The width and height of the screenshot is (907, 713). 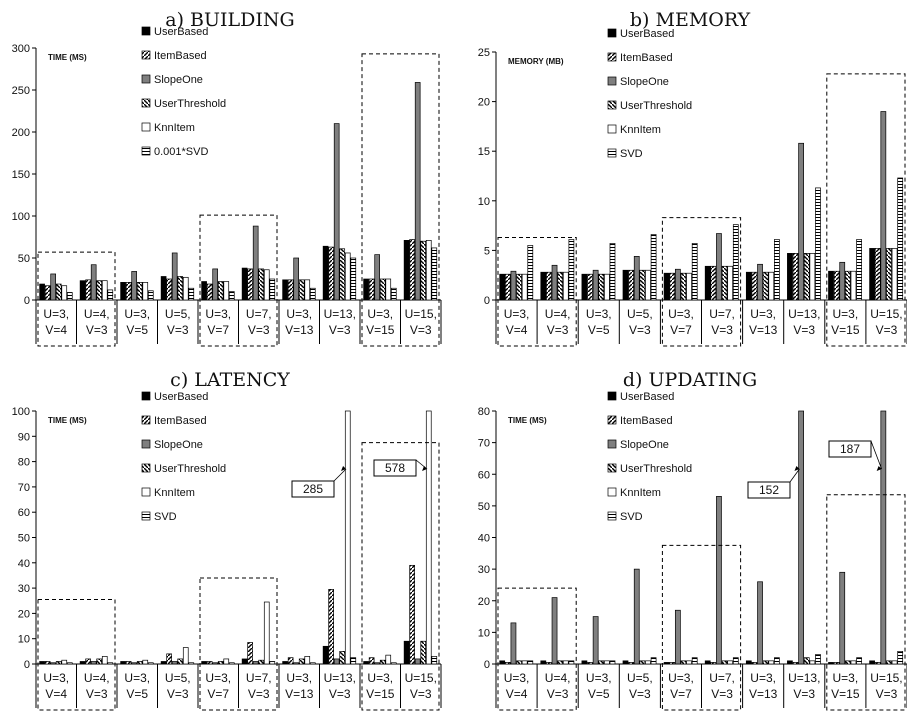 What do you see at coordinates (690, 380) in the screenshot?
I see `panel-d-title: d) UPDATING` at bounding box center [690, 380].